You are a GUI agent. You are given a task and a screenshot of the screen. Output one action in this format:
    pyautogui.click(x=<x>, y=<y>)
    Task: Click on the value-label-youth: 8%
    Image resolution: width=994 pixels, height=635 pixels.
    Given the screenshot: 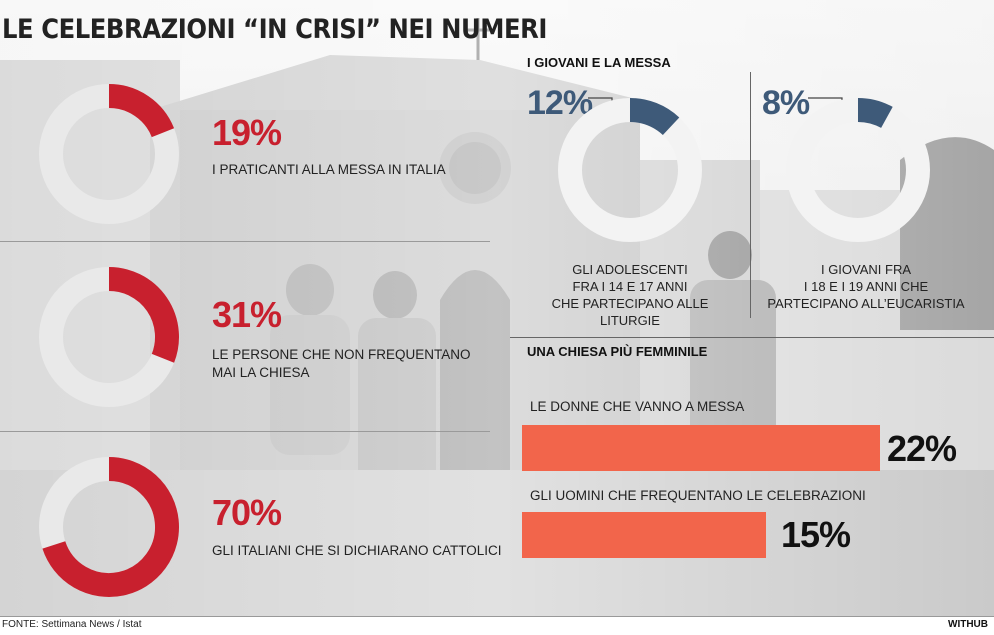 What is the action you would take?
    pyautogui.click(x=786, y=103)
    